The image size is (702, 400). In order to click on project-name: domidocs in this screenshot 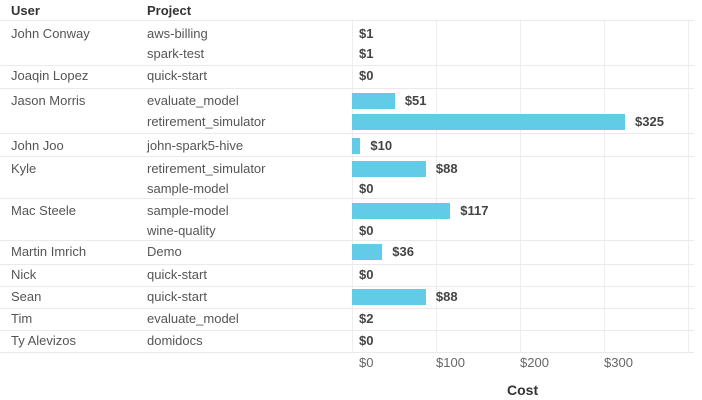, I will do `click(175, 340)`.